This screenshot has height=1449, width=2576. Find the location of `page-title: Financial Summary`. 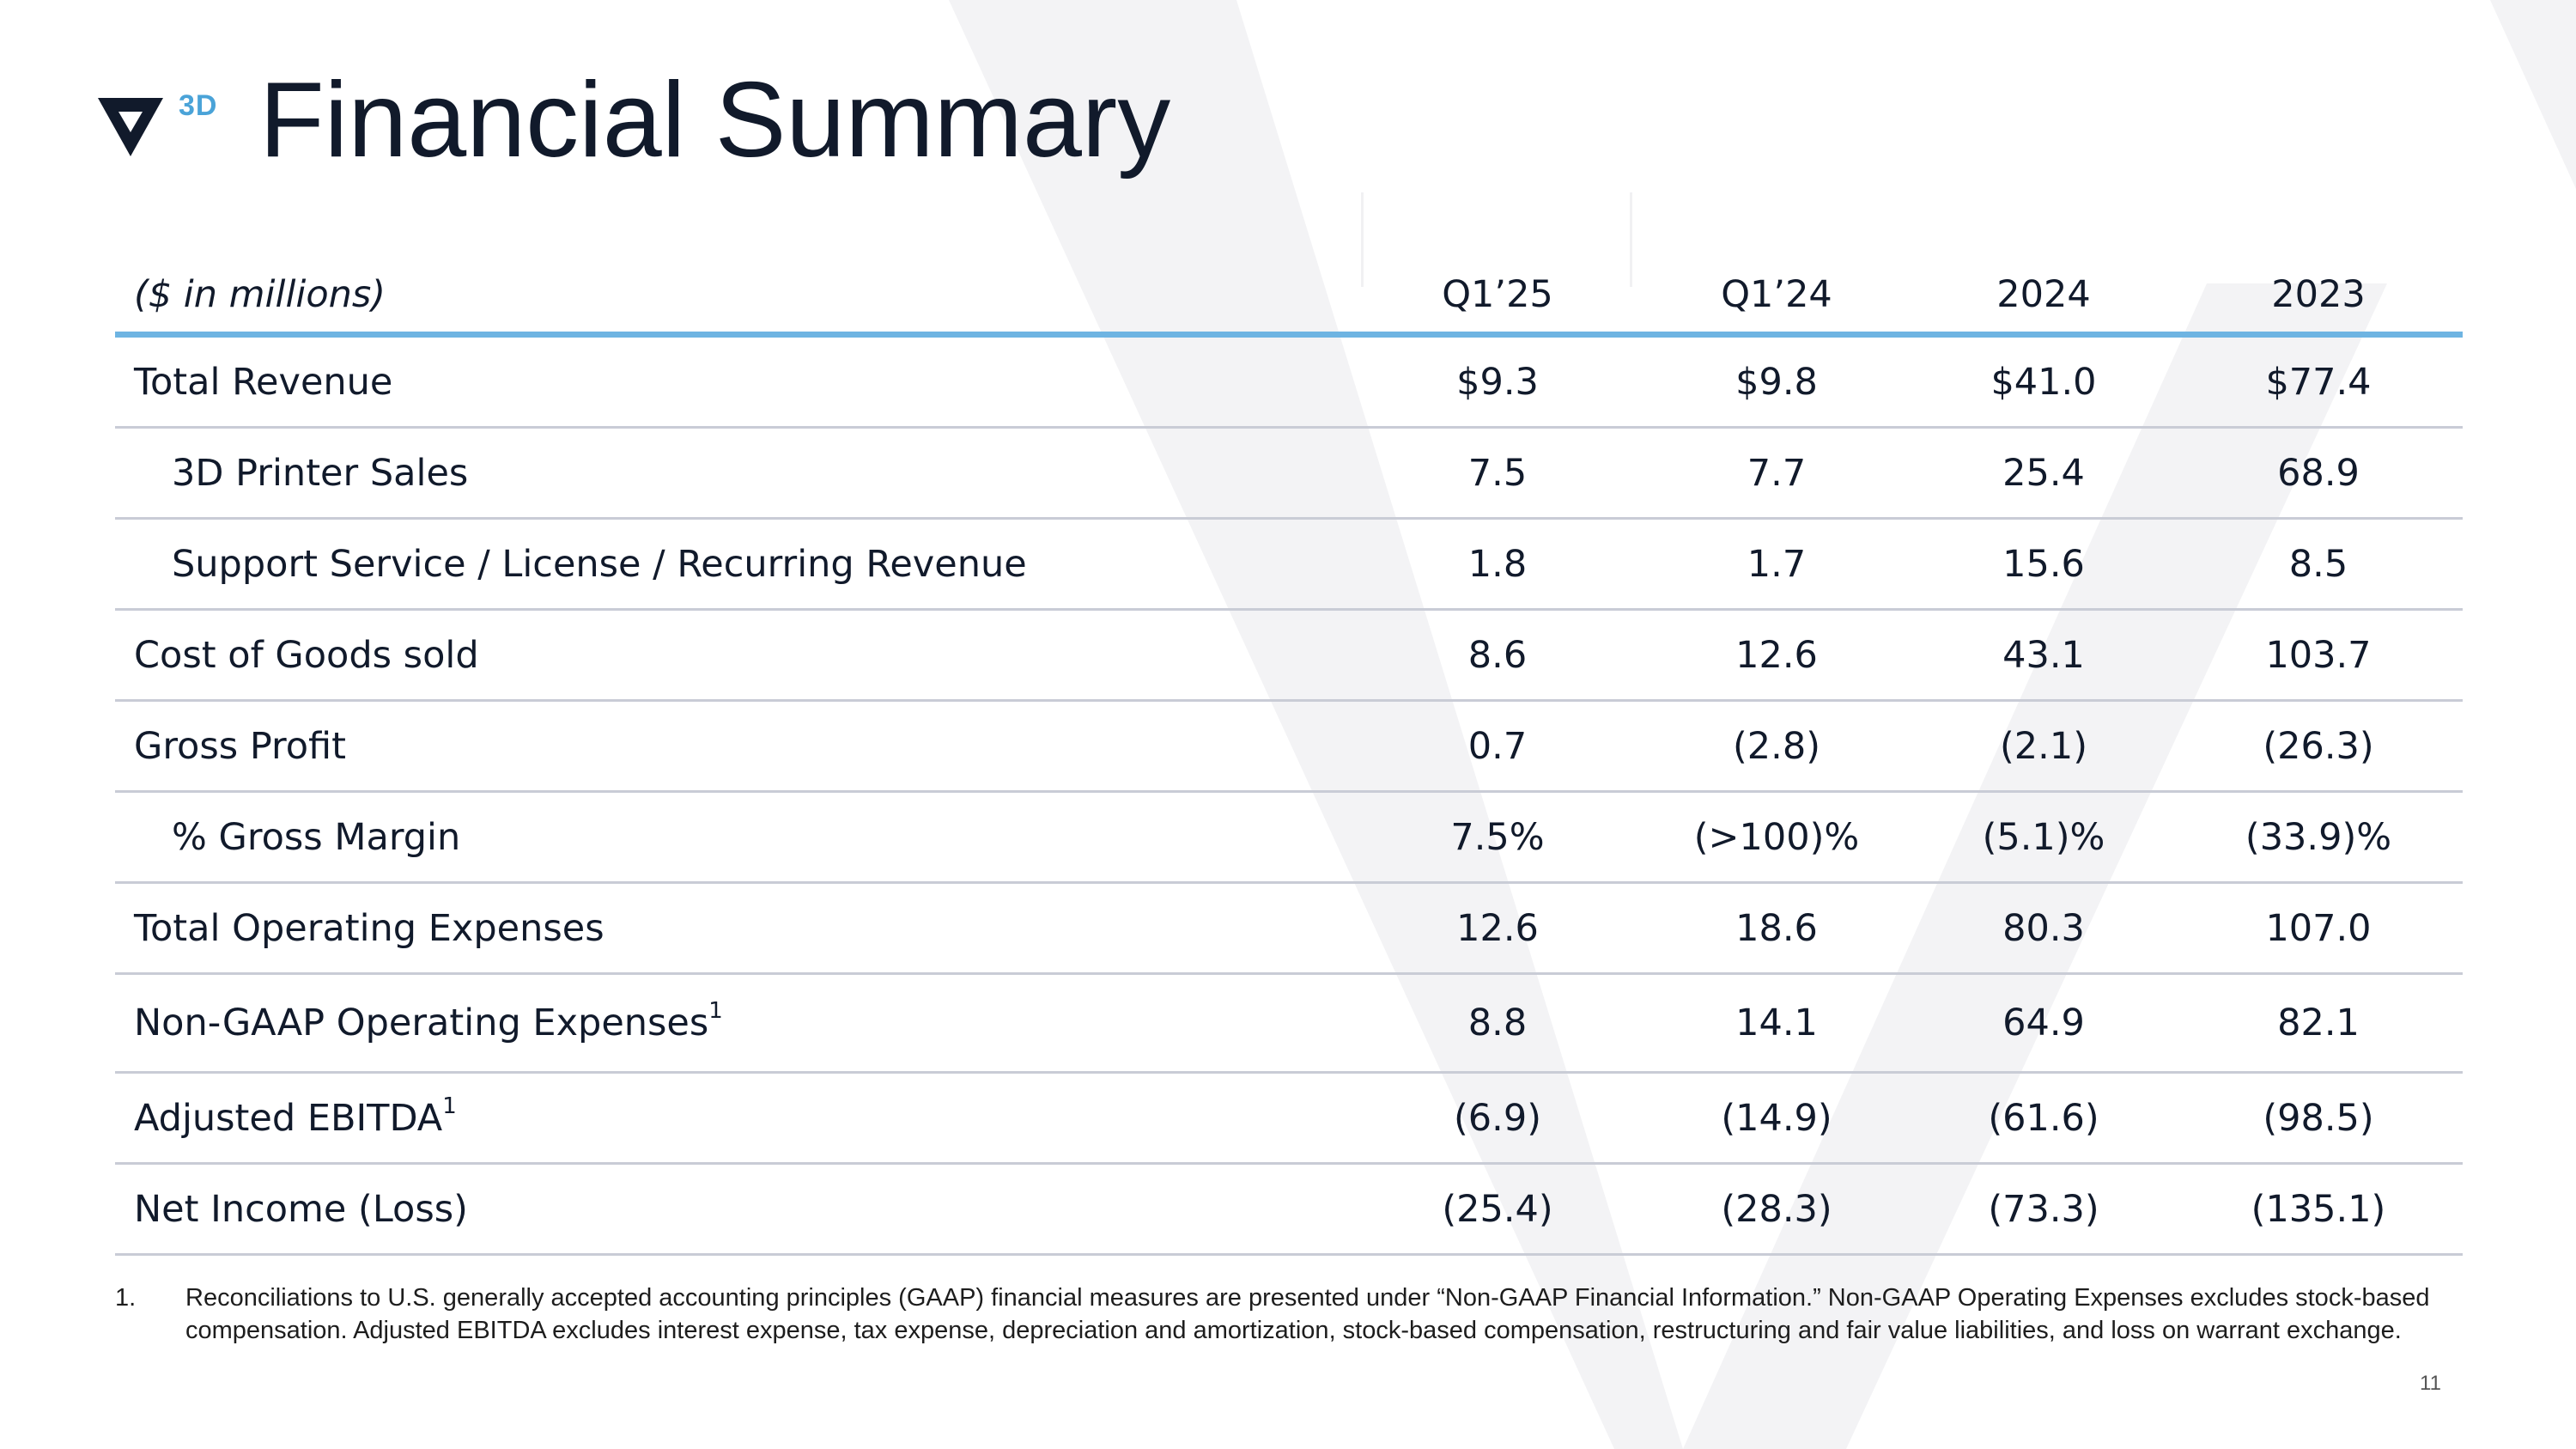

page-title: Financial Summary is located at coordinates (715, 121).